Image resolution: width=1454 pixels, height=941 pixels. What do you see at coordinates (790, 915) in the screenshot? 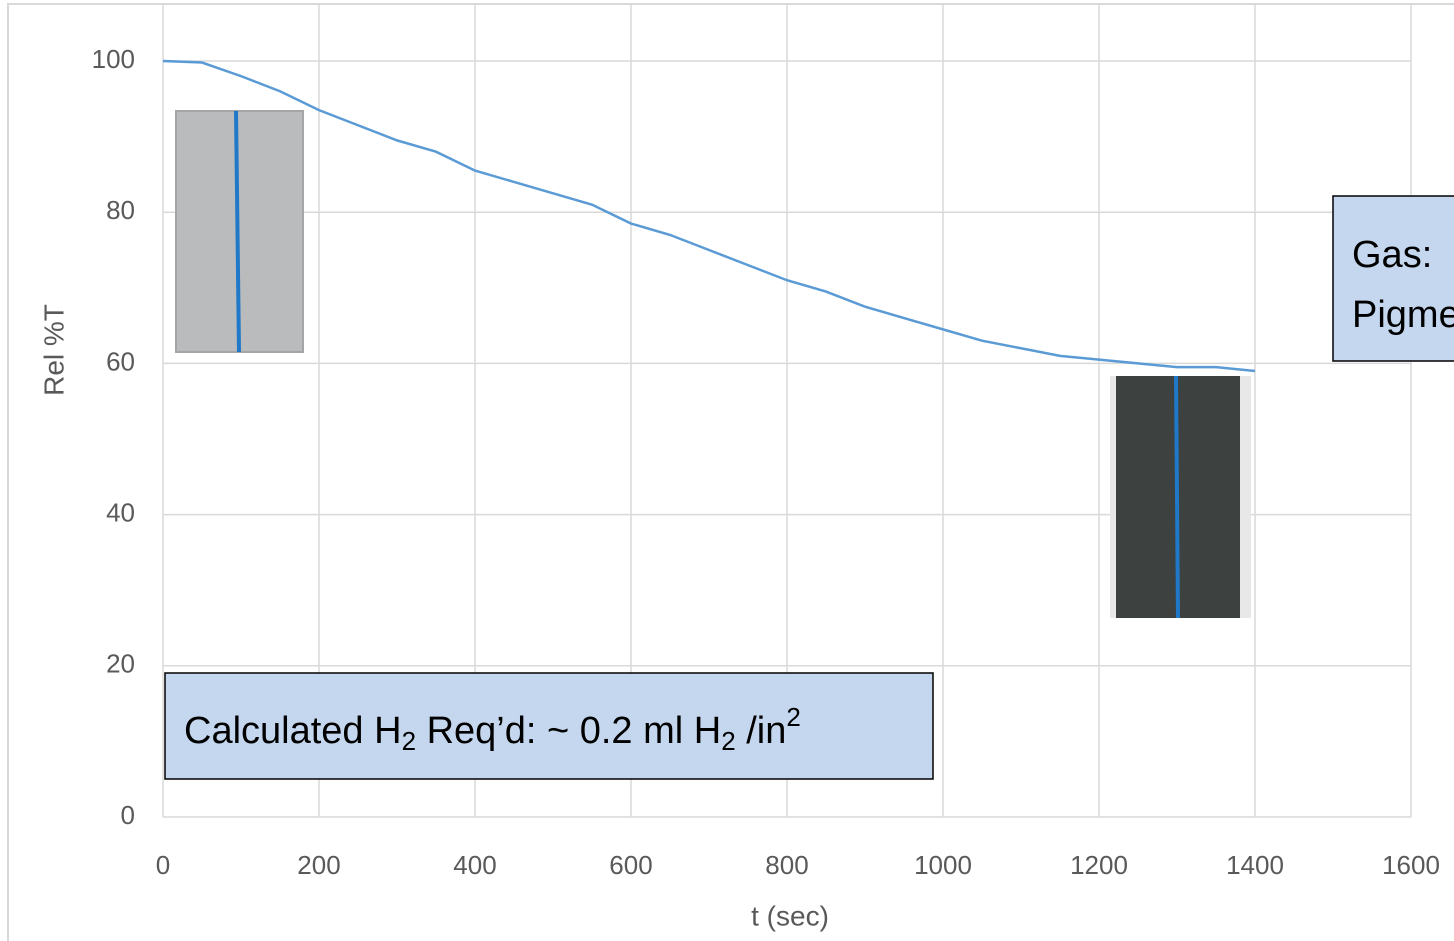
I see `x-axis-label: t (sec)` at bounding box center [790, 915].